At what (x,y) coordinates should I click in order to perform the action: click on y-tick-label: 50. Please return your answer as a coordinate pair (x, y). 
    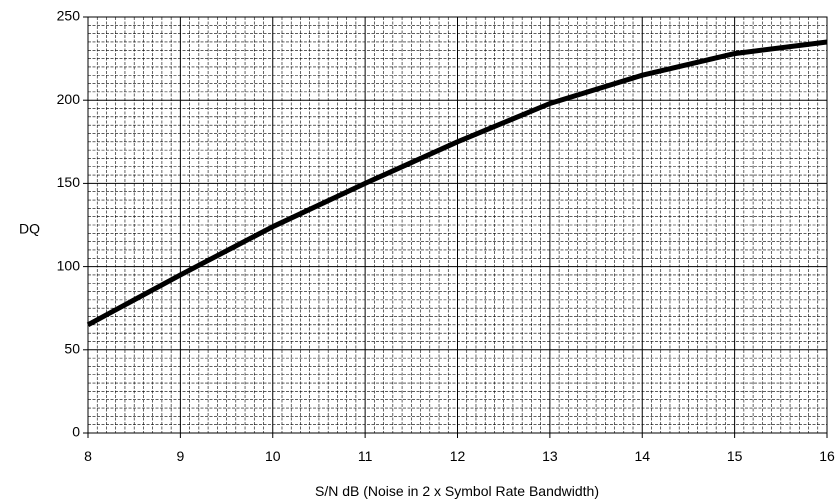
    Looking at the image, I should click on (72, 349).